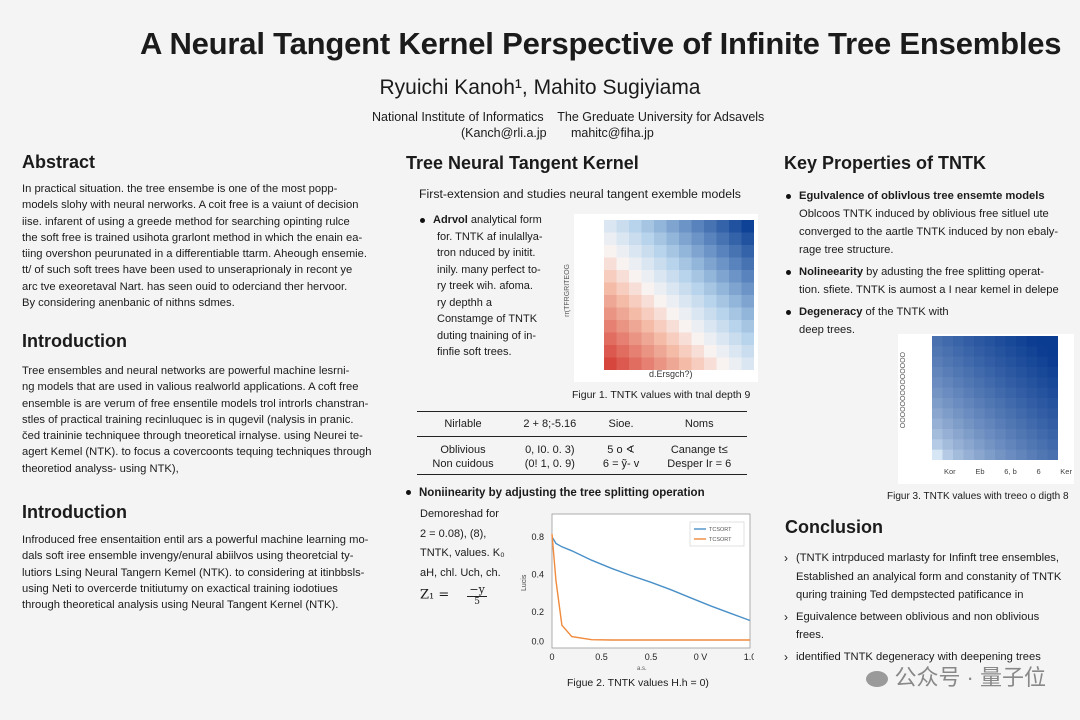  What do you see at coordinates (956, 676) in the screenshot?
I see `watermark: 公众号 · 量子位` at bounding box center [956, 676].